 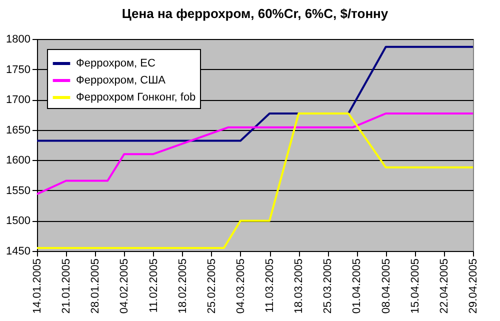 I want to click on y-tick-label: 1600, so click(x=18, y=160).